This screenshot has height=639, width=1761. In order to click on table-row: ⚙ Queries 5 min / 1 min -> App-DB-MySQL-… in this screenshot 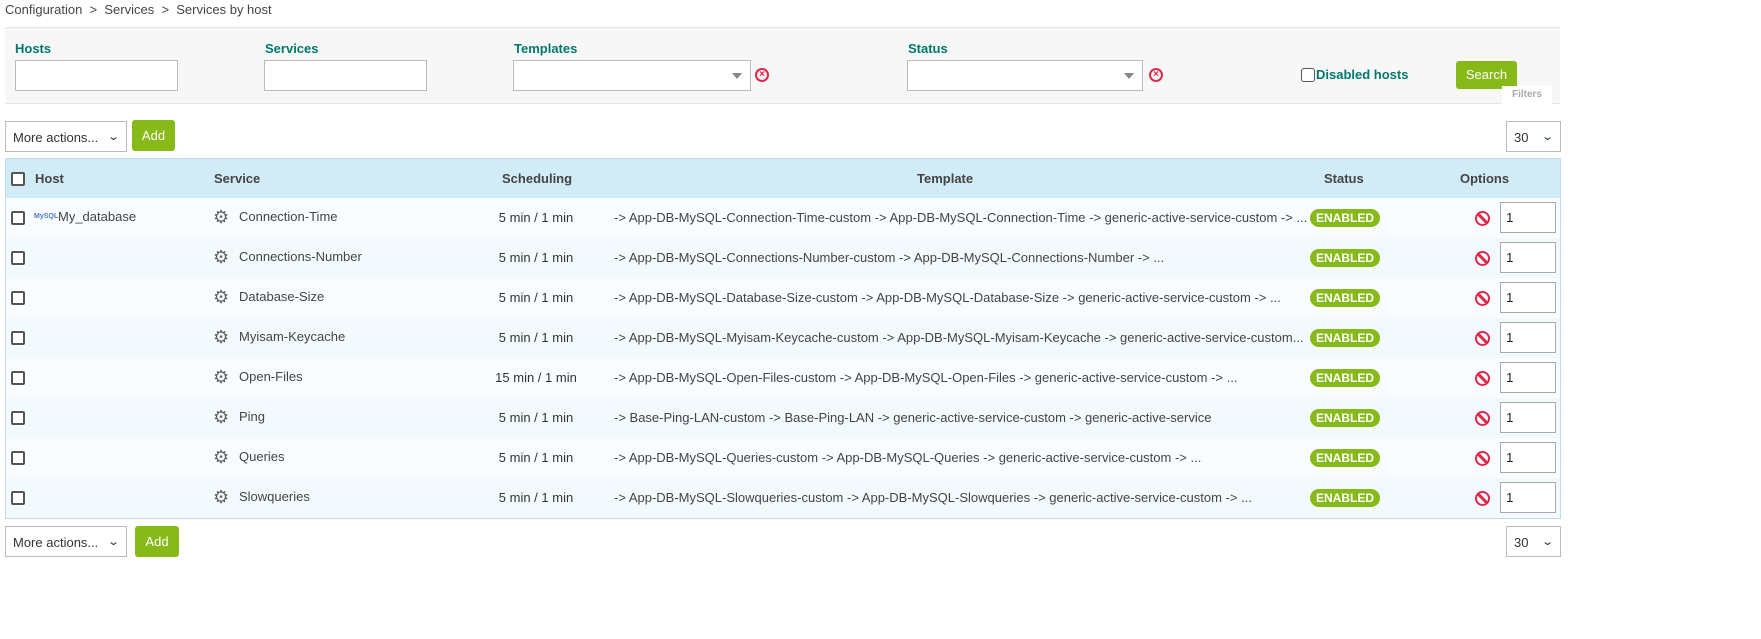, I will do `click(783, 458)`.